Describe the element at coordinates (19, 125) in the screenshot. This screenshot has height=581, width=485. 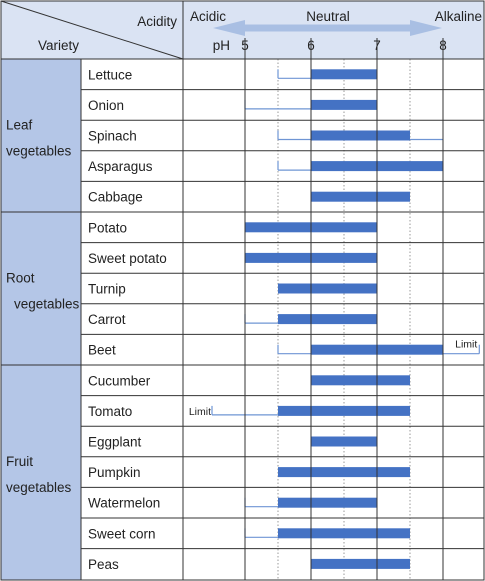
I see `group-label: Leaf` at that location.